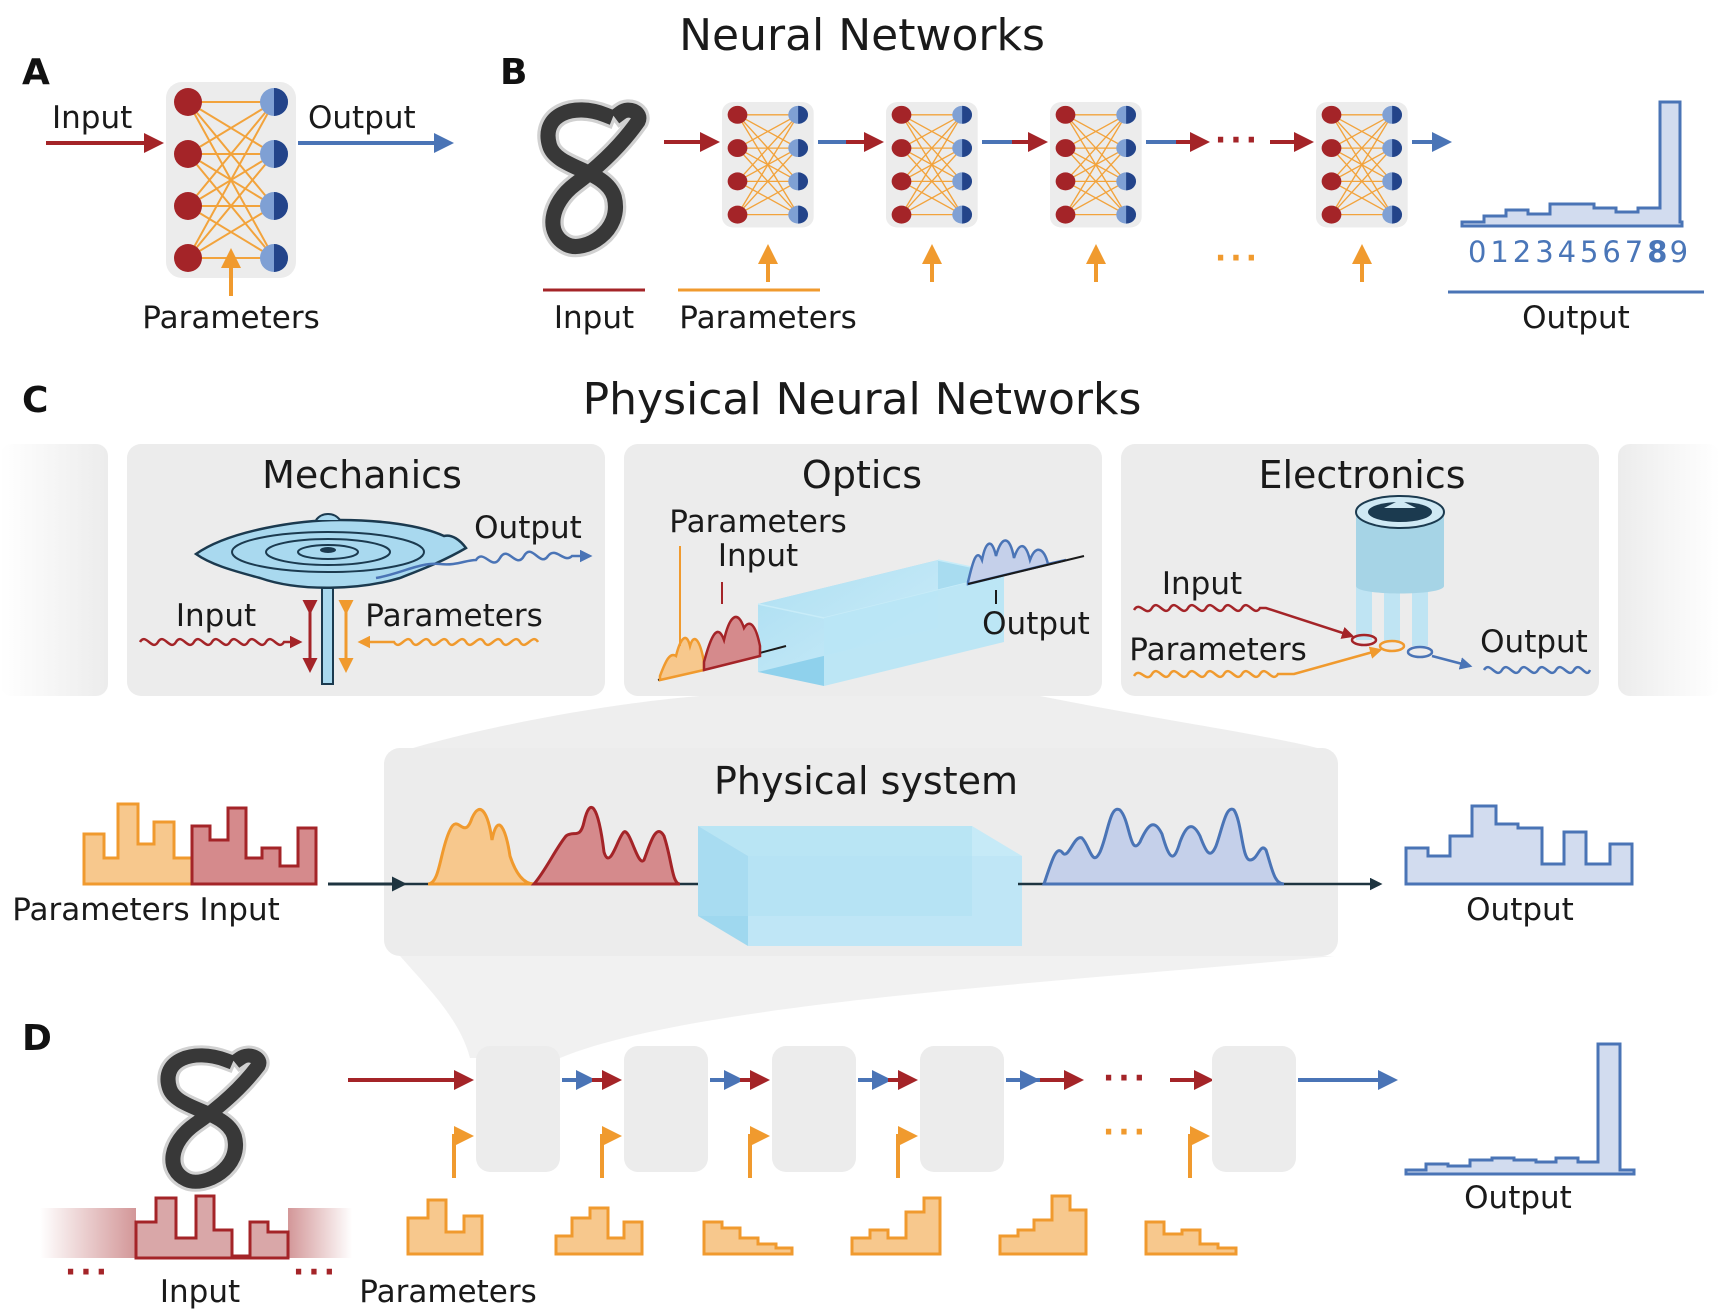  Describe the element at coordinates (230, 318) in the screenshot. I see `panel-a-parameters-label: Parameters` at that location.